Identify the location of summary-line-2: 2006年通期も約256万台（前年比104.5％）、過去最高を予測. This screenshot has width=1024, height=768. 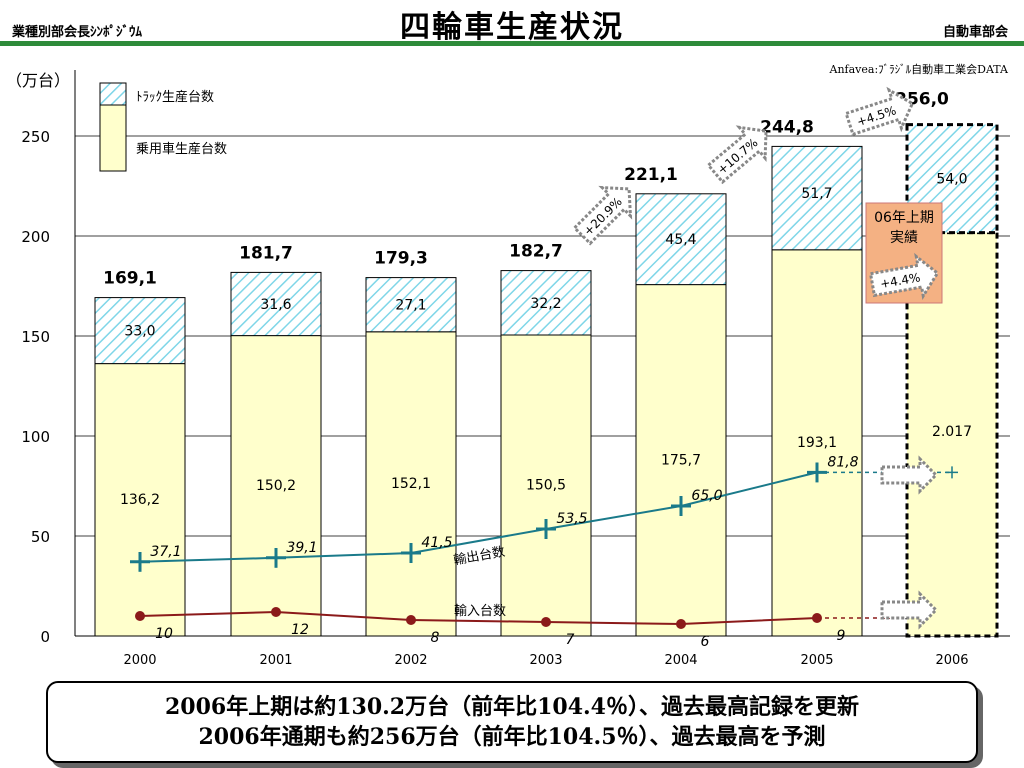
(512, 737).